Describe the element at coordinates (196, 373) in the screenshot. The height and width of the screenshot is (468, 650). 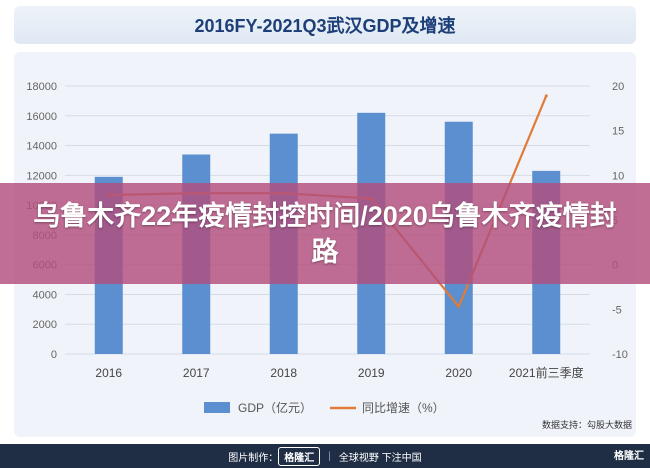
I see `x-tick-label: 2017` at that location.